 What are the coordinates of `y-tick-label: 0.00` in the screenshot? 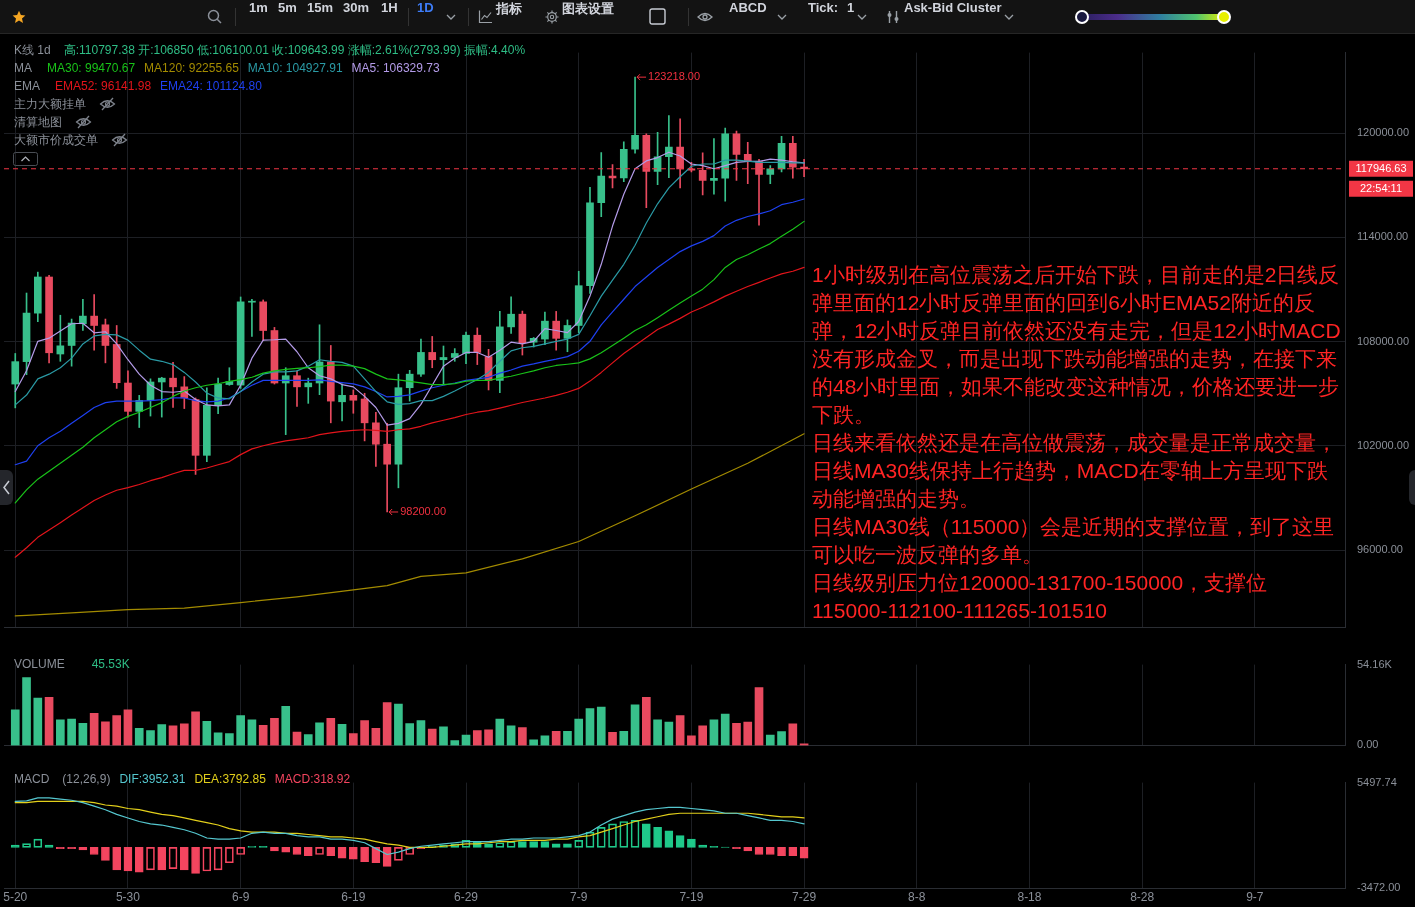 It's located at (1368, 744).